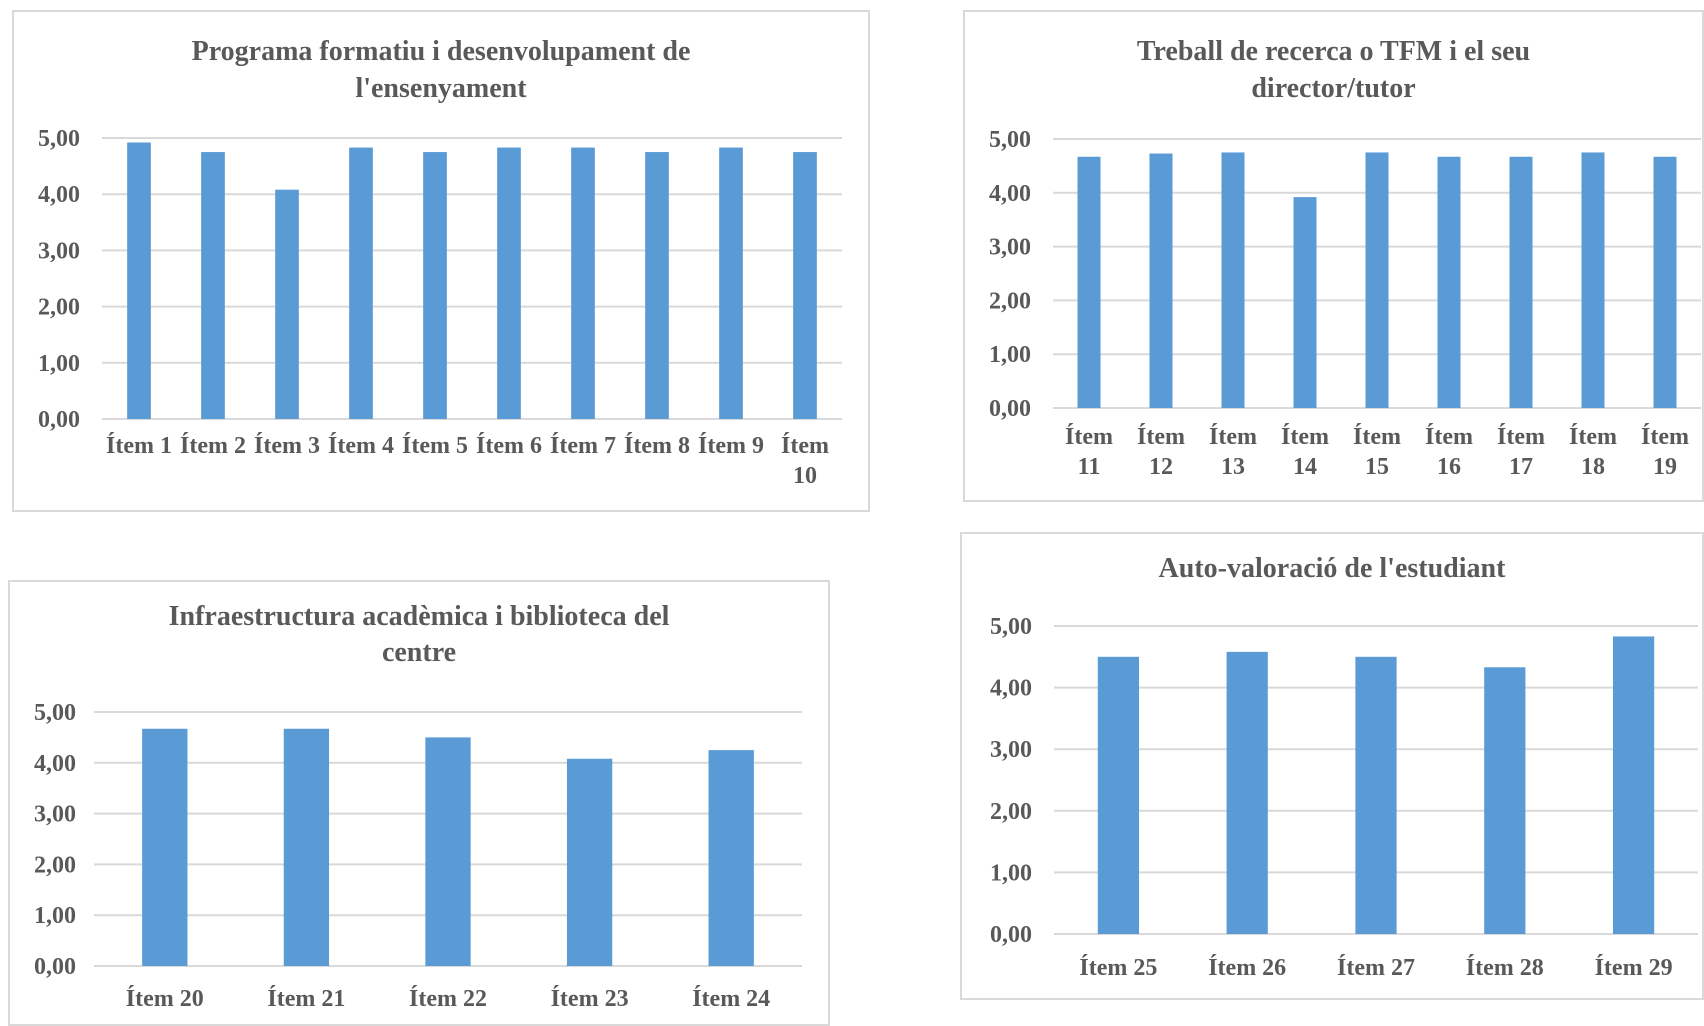 This screenshot has height=1026, width=1704. Describe the element at coordinates (139, 446) in the screenshot. I see `x-tick-label: Ítem 1` at that location.